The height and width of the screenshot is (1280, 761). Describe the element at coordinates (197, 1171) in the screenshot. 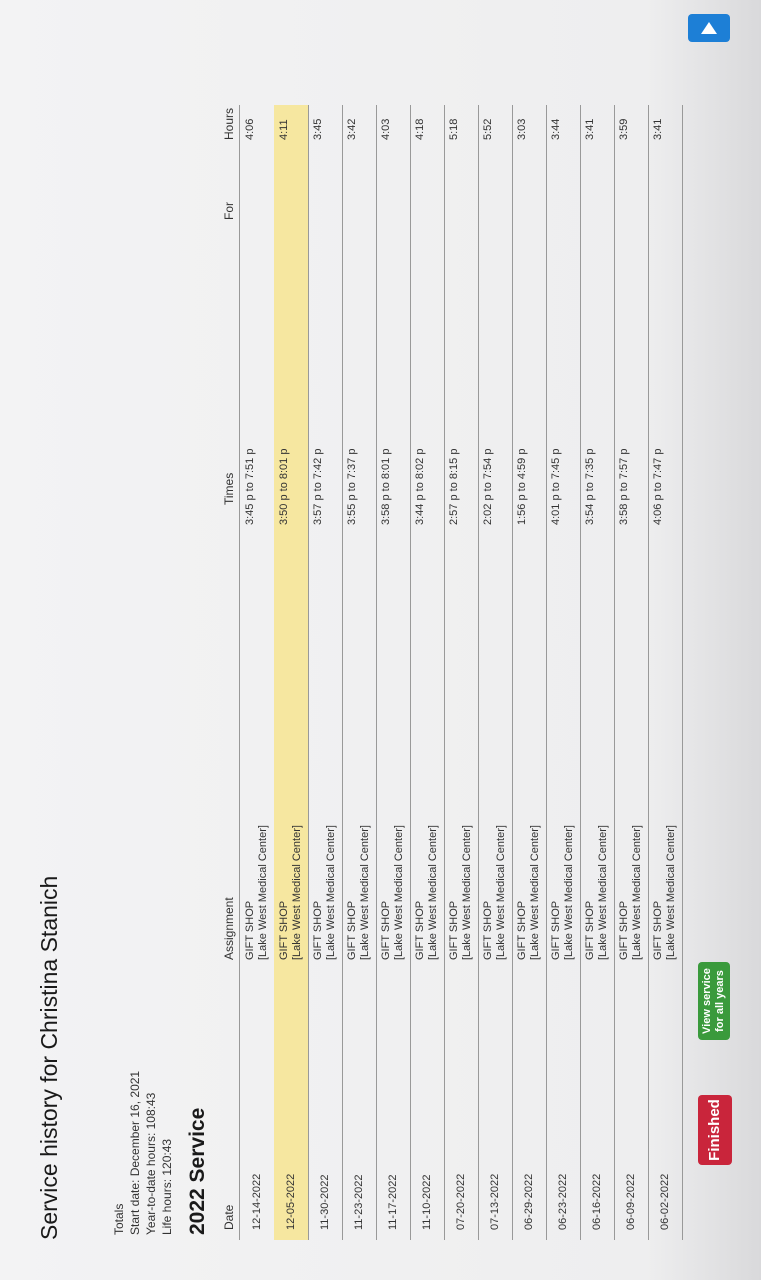

I see `section-title: 2022 Service` at that location.